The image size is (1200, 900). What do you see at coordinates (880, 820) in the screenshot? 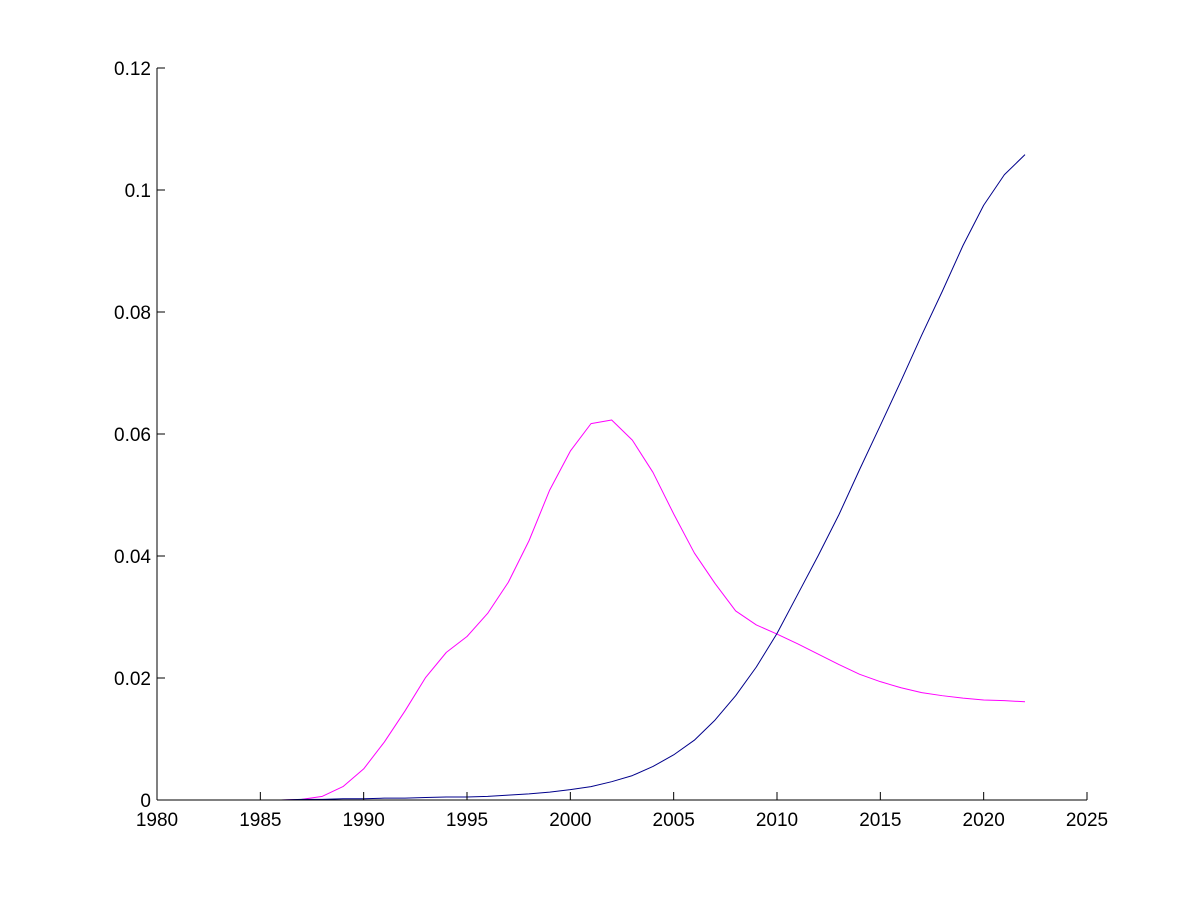
I see `x-tick-label: 2015` at bounding box center [880, 820].